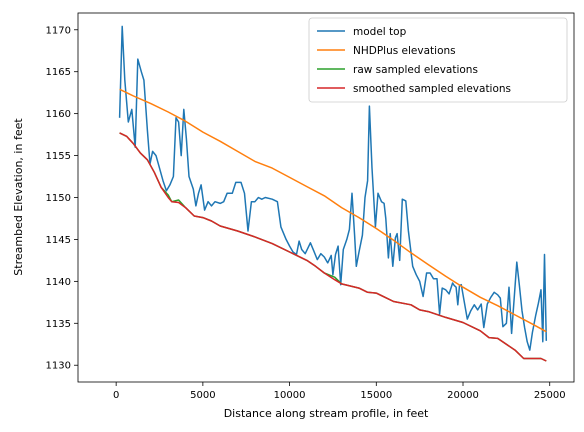 The width and height of the screenshot is (584, 432). I want to click on y-tick-label: 1160, so click(58, 114).